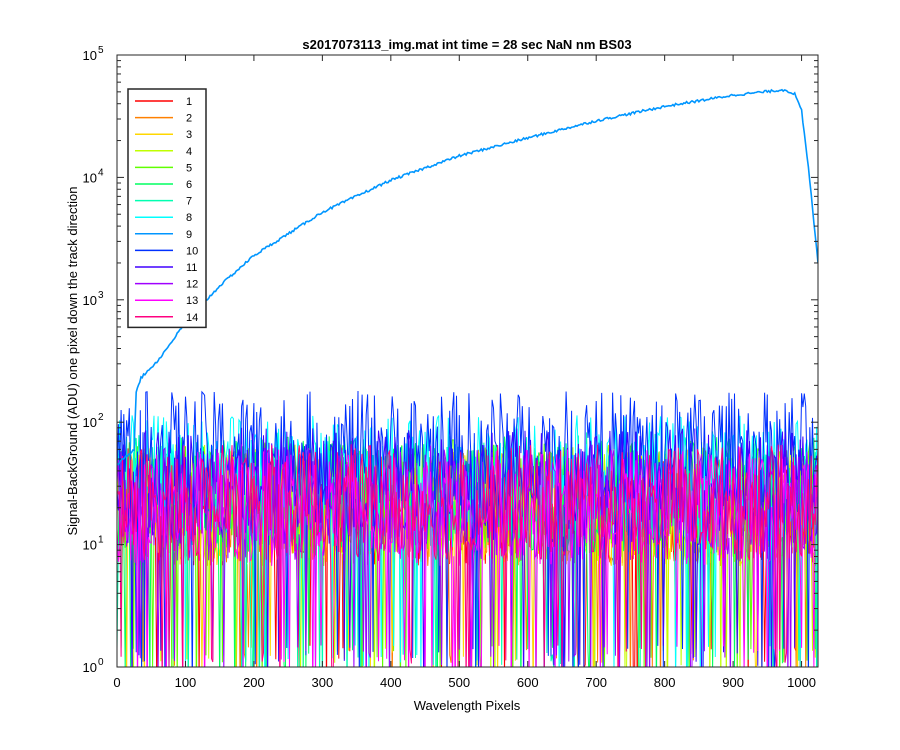  Describe the element at coordinates (192, 301) in the screenshot. I see `legend-label-13: 13` at that location.